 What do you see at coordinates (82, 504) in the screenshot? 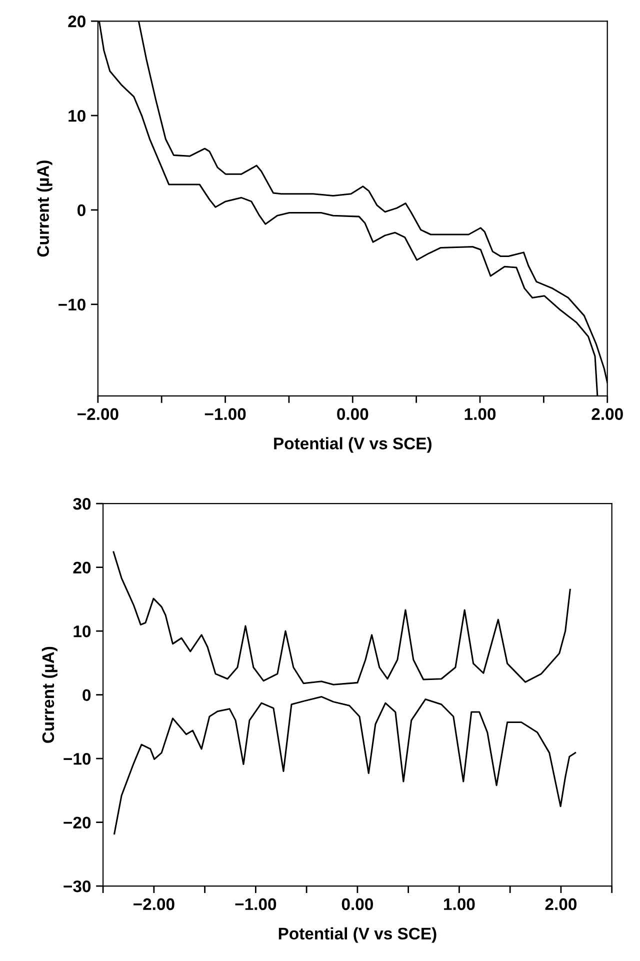
I see `y-tick-label: 30` at bounding box center [82, 504].